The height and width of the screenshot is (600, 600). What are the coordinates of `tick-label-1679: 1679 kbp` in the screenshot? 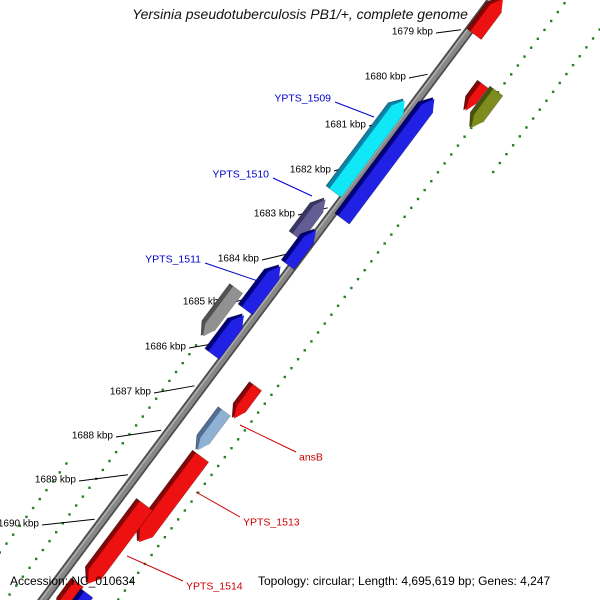 It's located at (413, 32).